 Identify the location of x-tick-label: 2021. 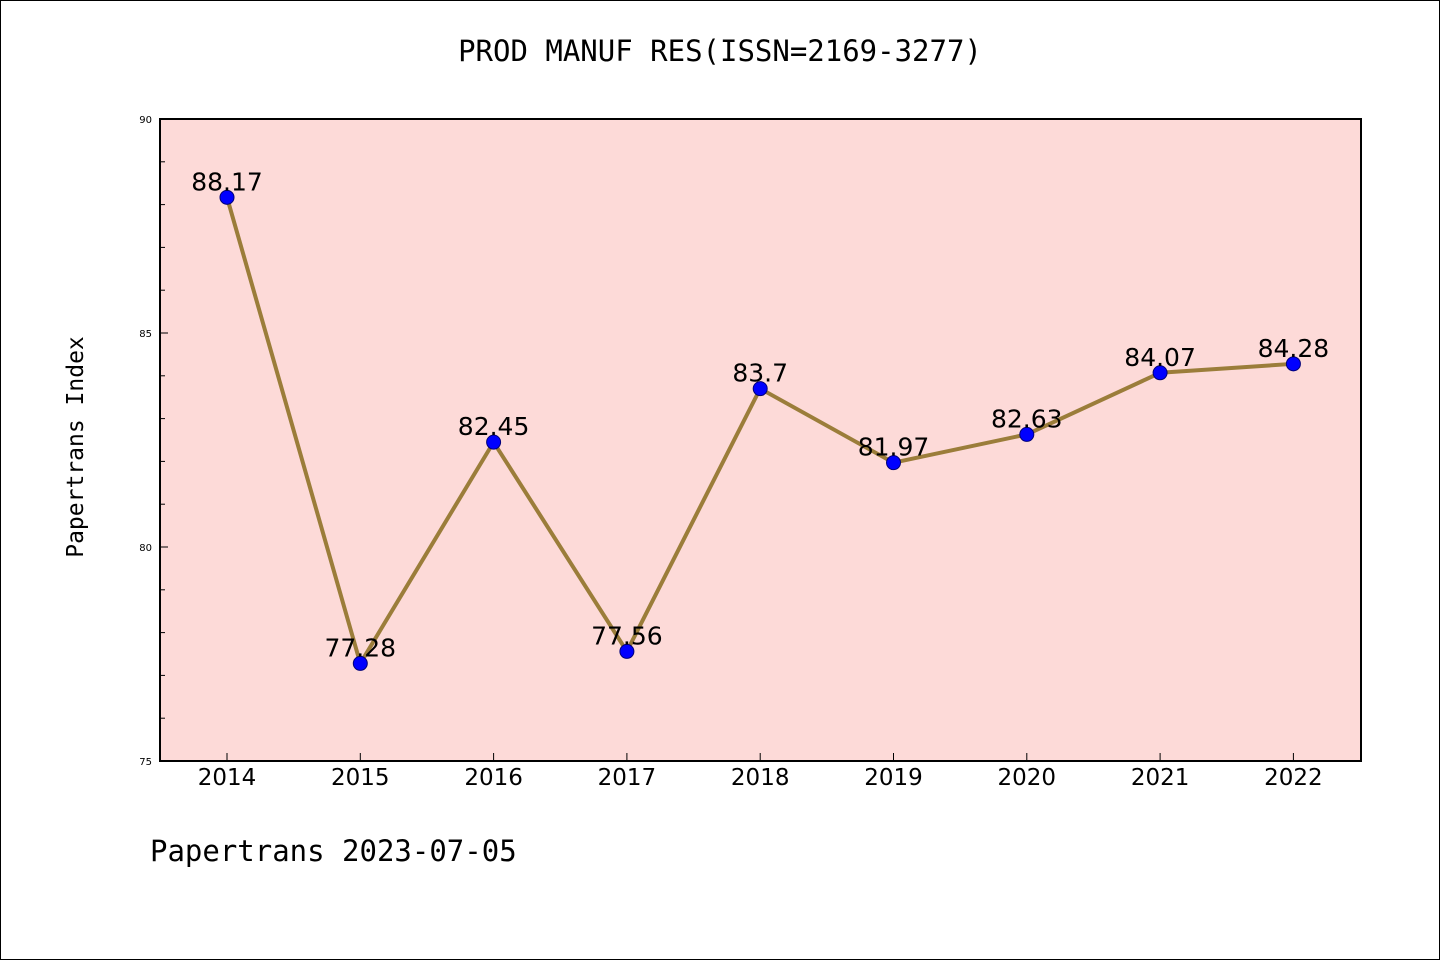
(1160, 778).